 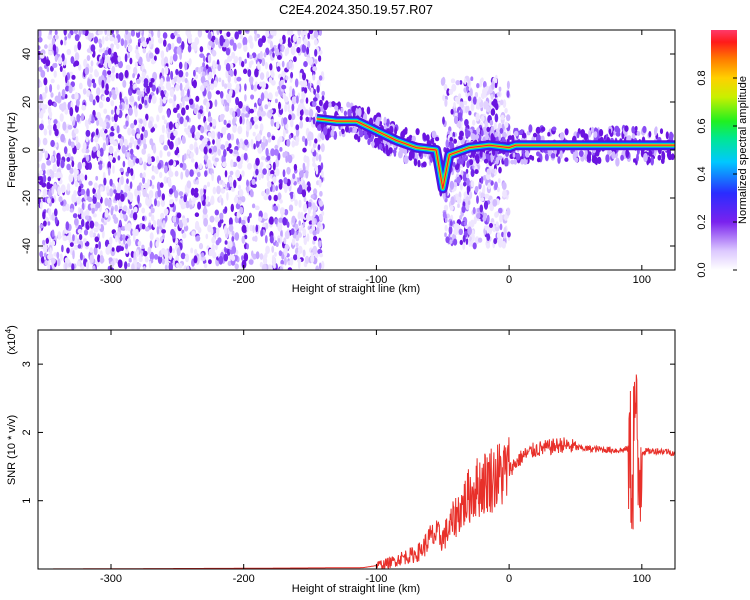 What do you see at coordinates (702, 221) in the screenshot?
I see `colorbar-tick-label: 0.2` at bounding box center [702, 221].